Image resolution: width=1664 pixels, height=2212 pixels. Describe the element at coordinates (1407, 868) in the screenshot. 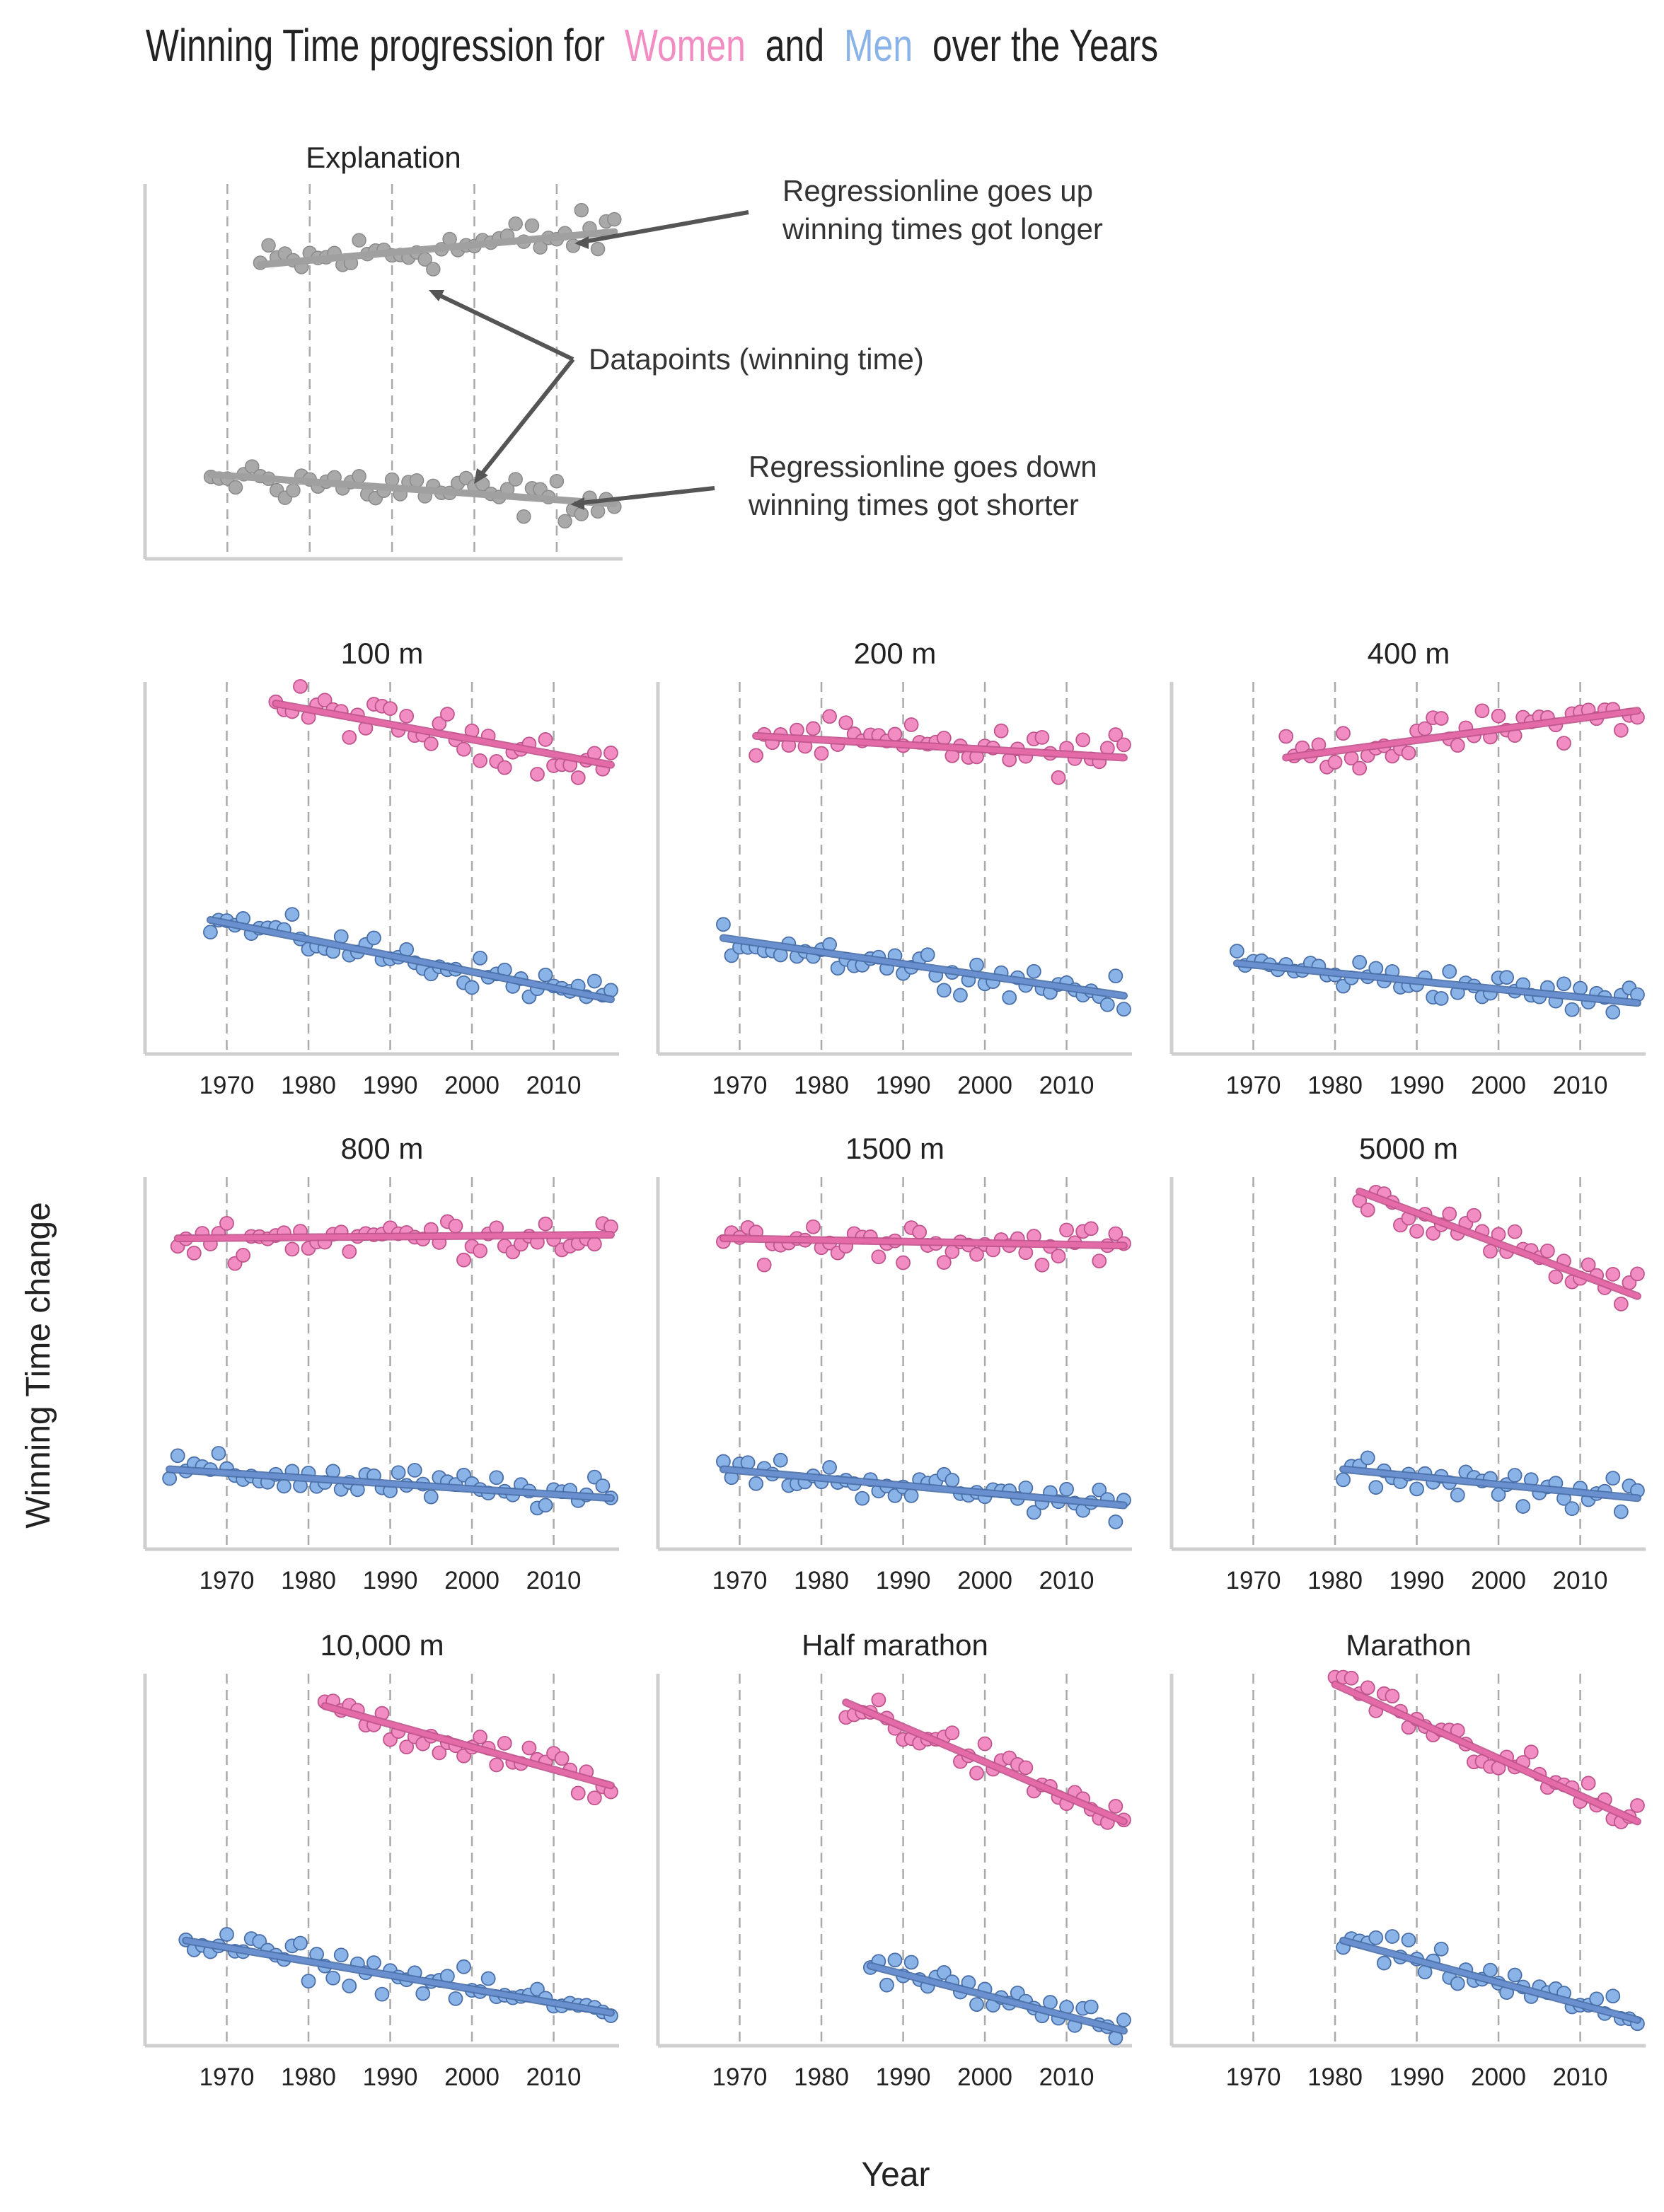

I see `panel: 400 m 1970 1980 1990 2000 2010` at that location.